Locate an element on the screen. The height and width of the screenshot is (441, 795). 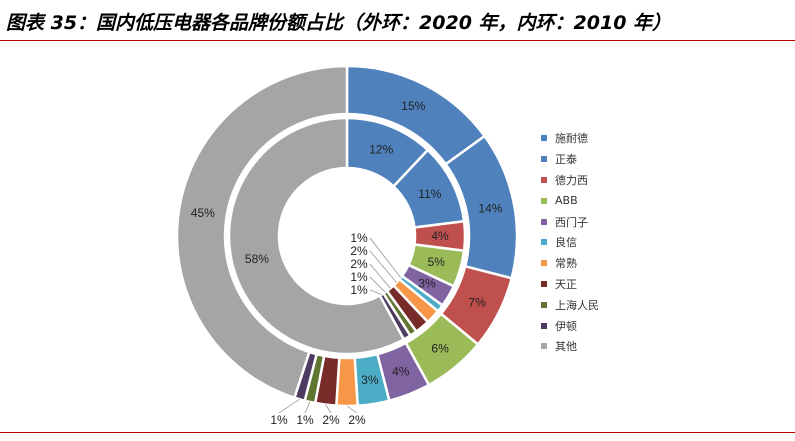
legend-item: 上海人民 is located at coordinates (570, 304).